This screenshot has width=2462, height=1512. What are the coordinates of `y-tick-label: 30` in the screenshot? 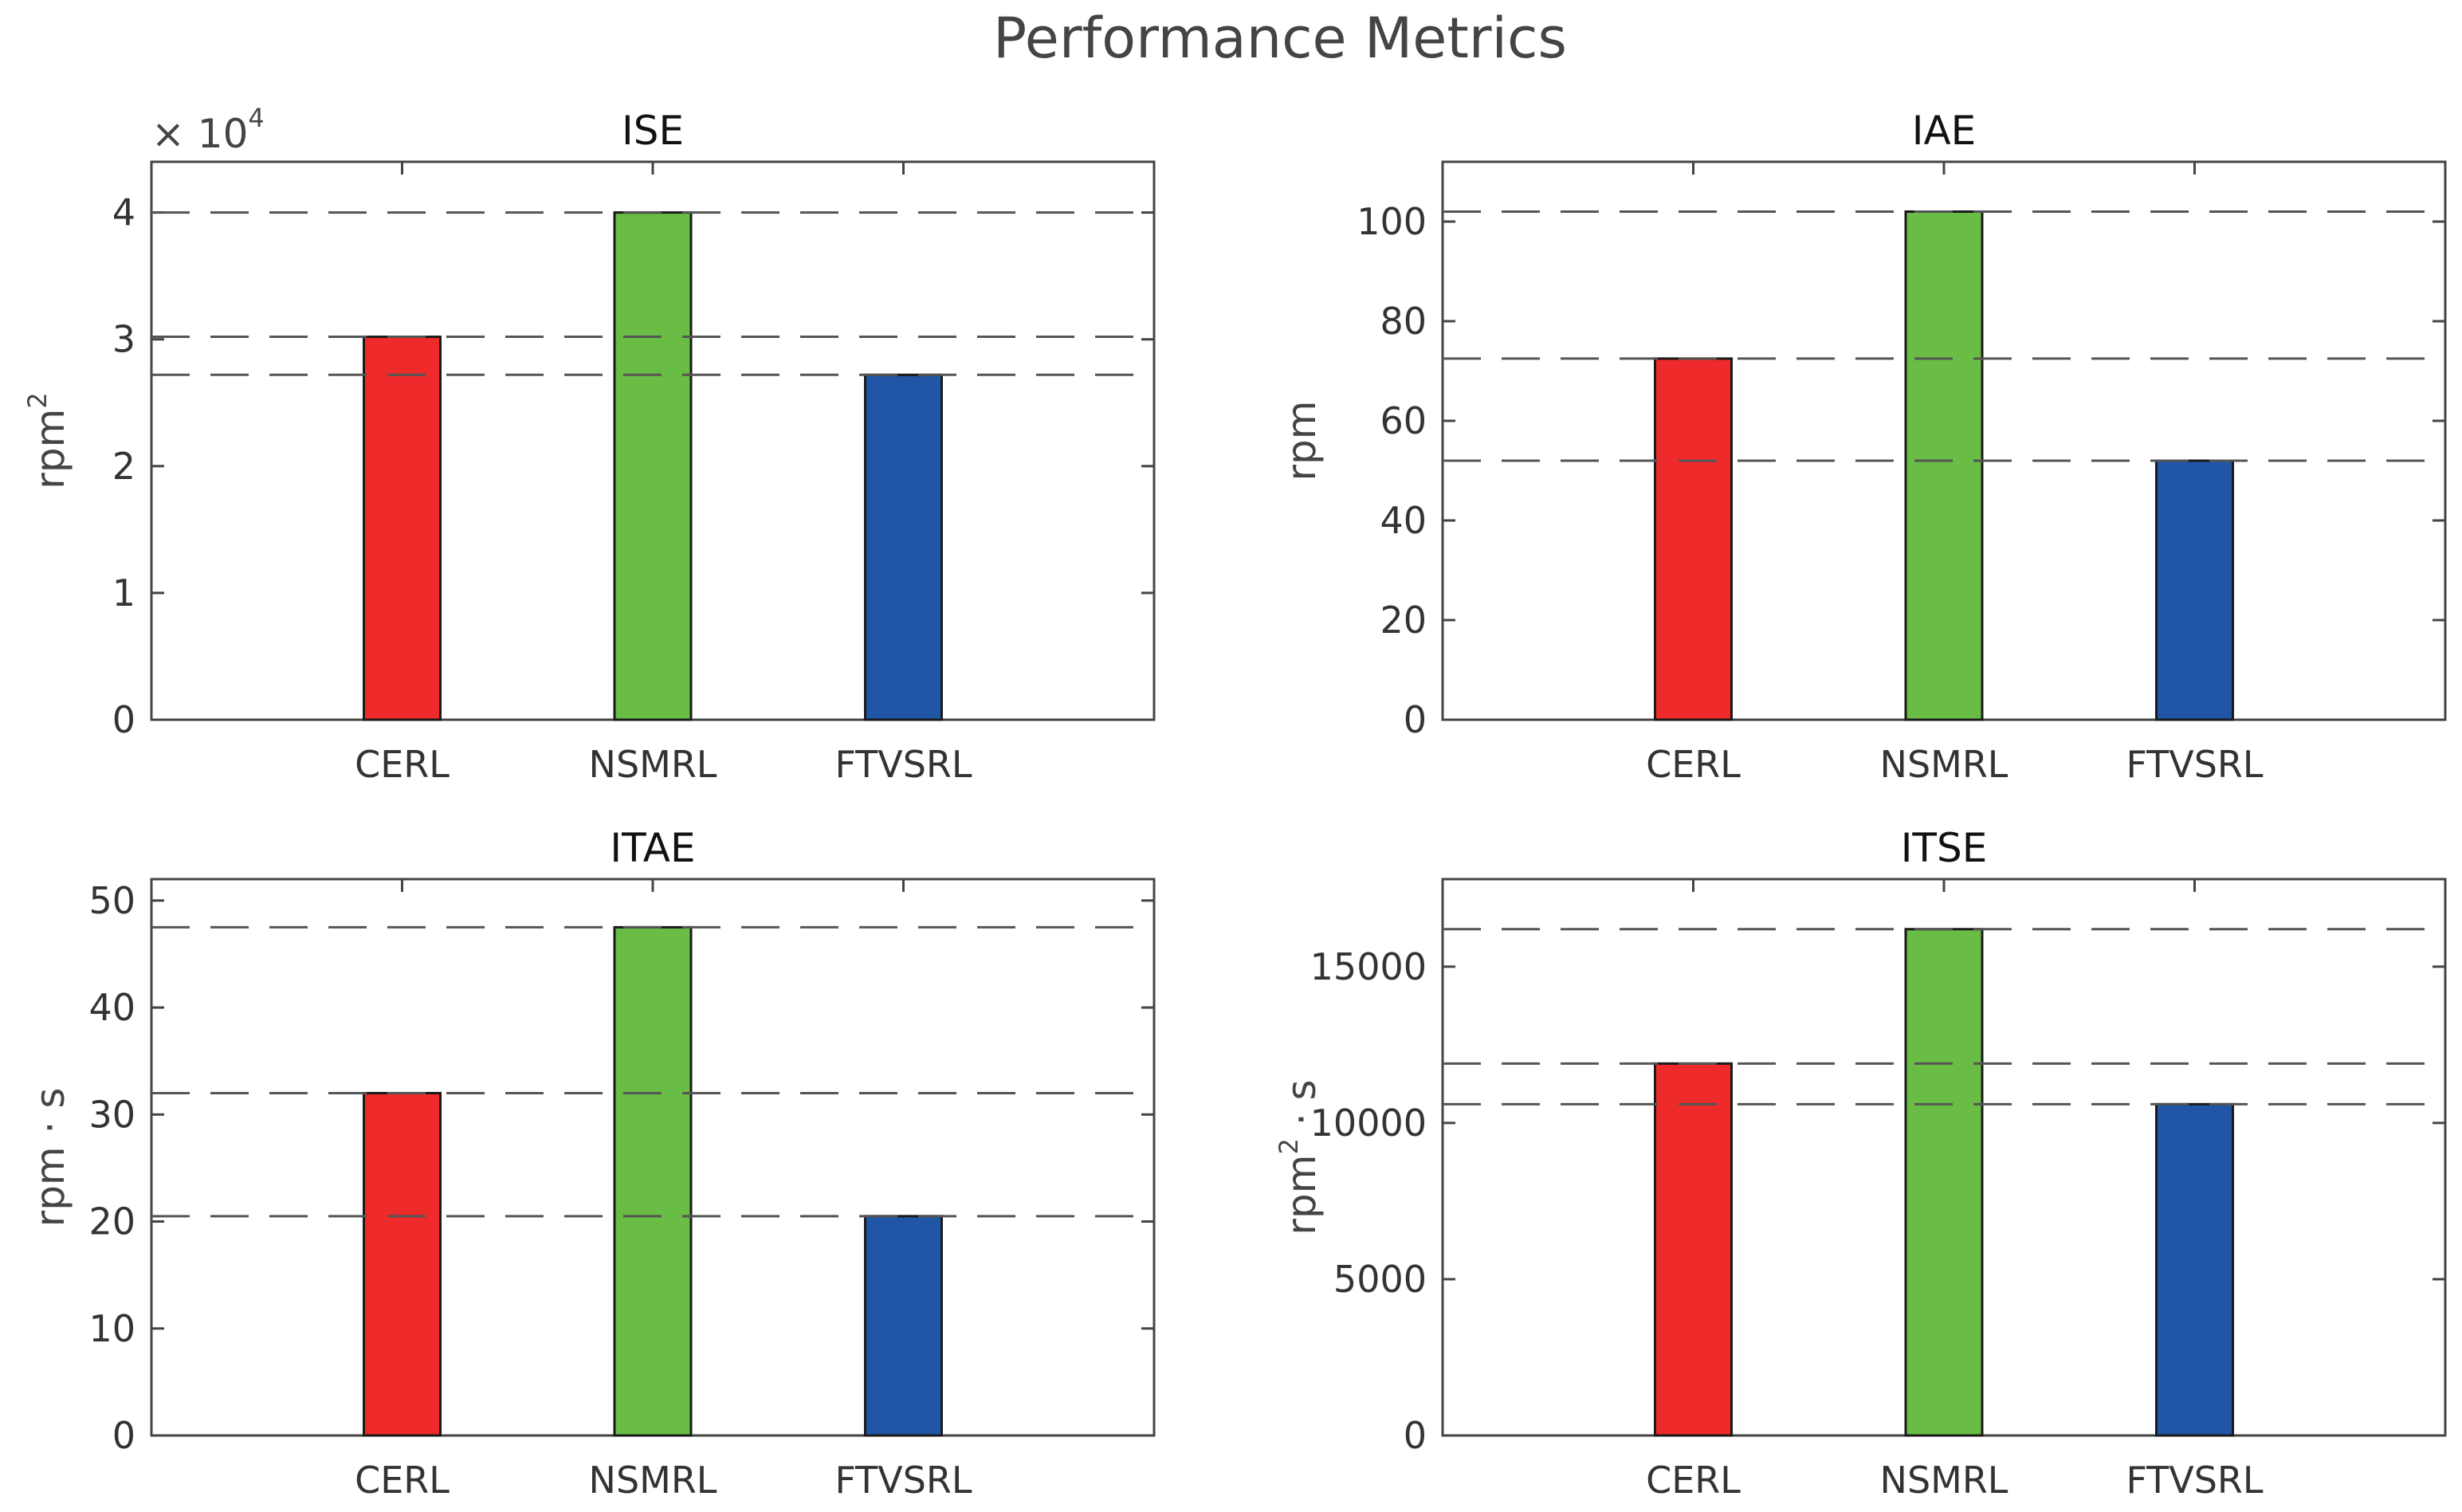 It's located at (112, 1114).